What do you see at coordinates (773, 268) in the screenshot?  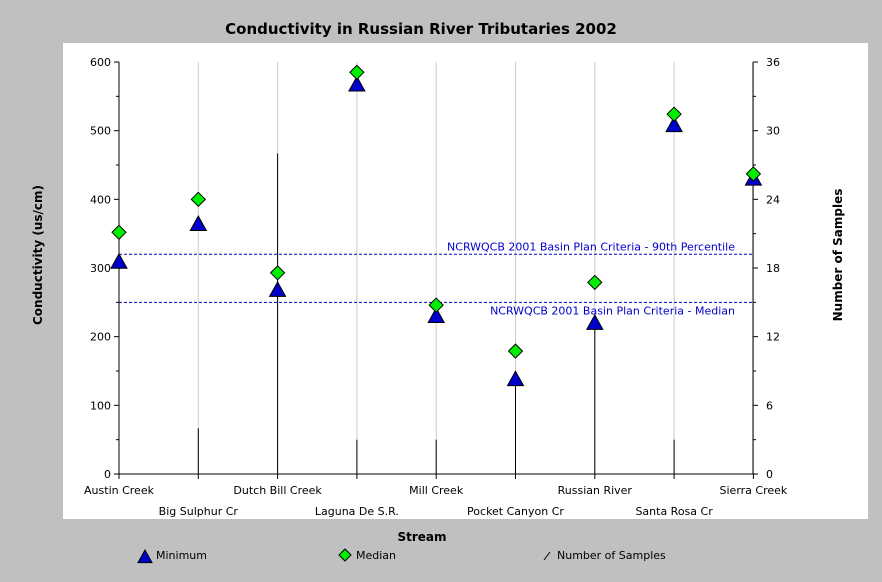 I see `y2-tick-label-3: 18` at bounding box center [773, 268].